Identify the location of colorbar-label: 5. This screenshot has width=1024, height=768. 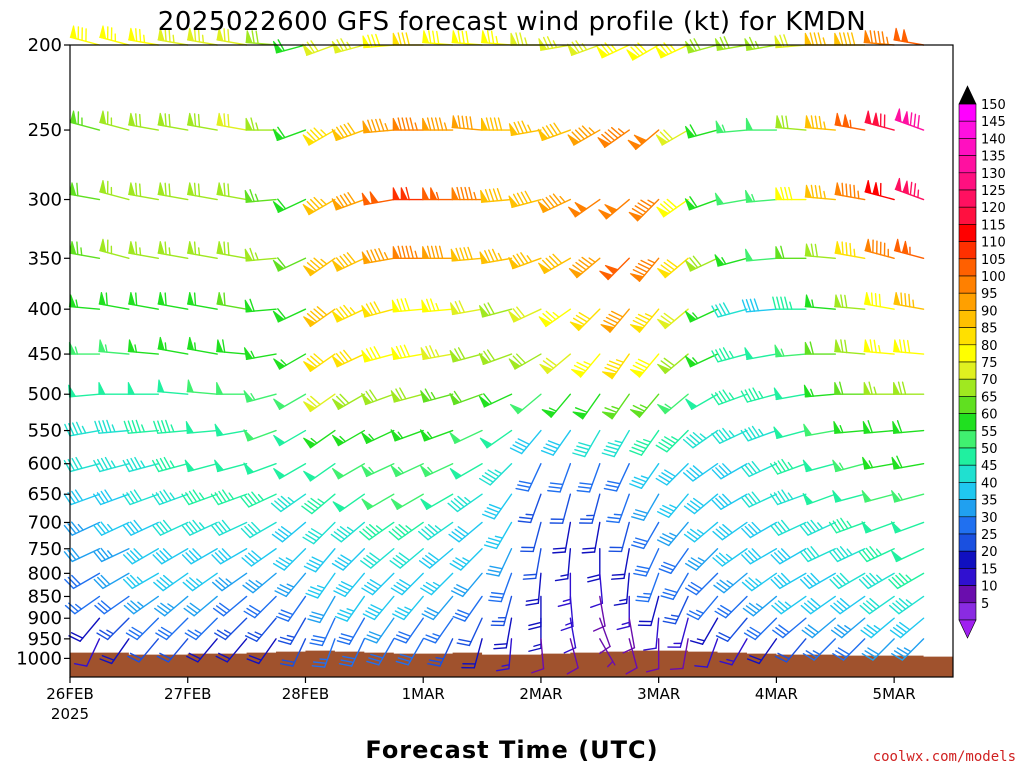
(985, 604).